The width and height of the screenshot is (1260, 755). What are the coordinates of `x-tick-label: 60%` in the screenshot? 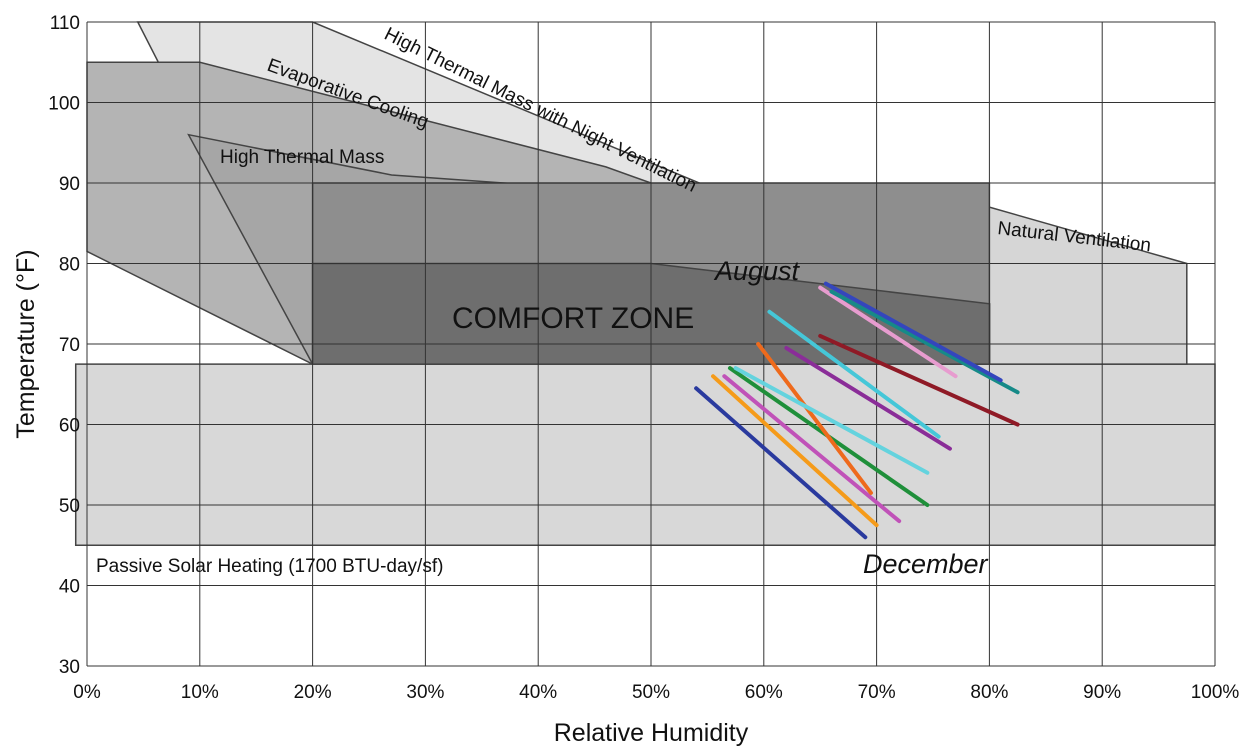 It's located at (764, 692).